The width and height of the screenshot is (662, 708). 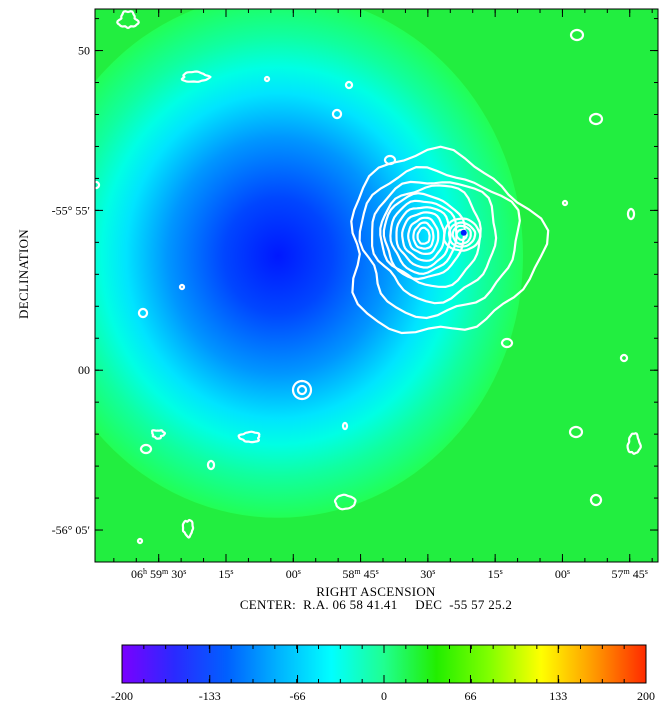 I want to click on colorbar-ticks: -200 -133 -66 0 66 133 200, so click(x=383, y=674).